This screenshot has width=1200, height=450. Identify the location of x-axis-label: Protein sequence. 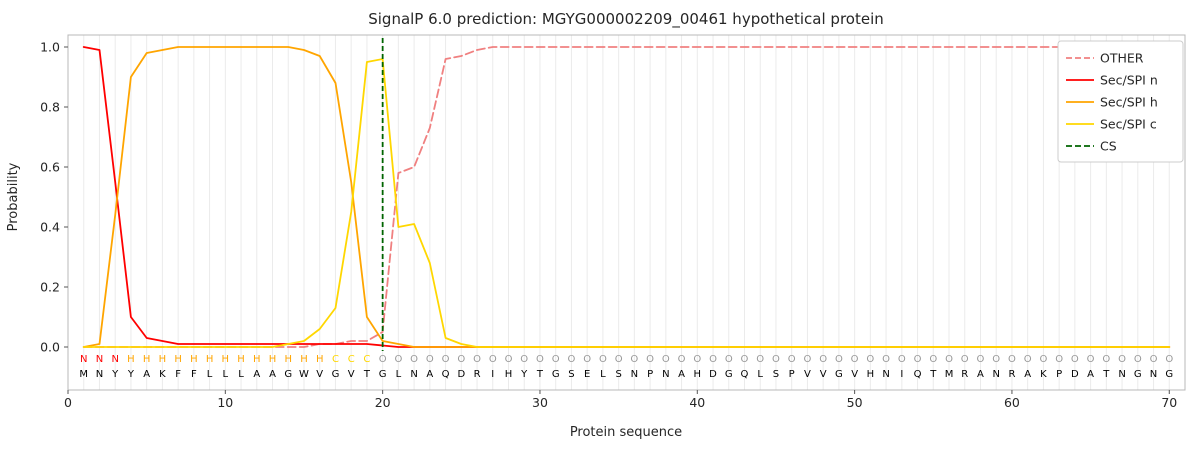
(626, 432).